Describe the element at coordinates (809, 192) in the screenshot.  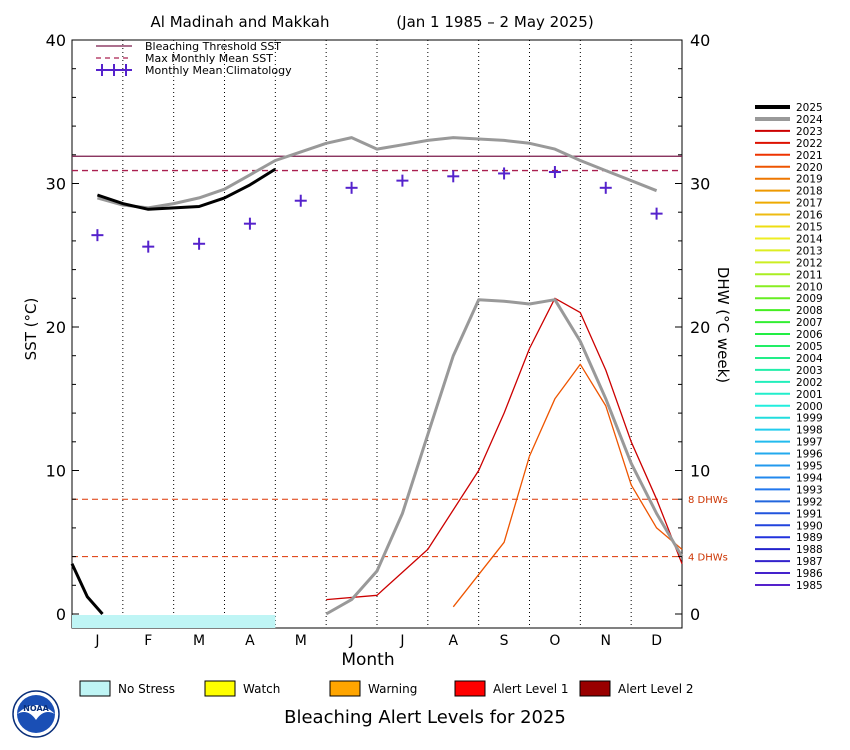
I see `year-legend-label: 2018` at that location.